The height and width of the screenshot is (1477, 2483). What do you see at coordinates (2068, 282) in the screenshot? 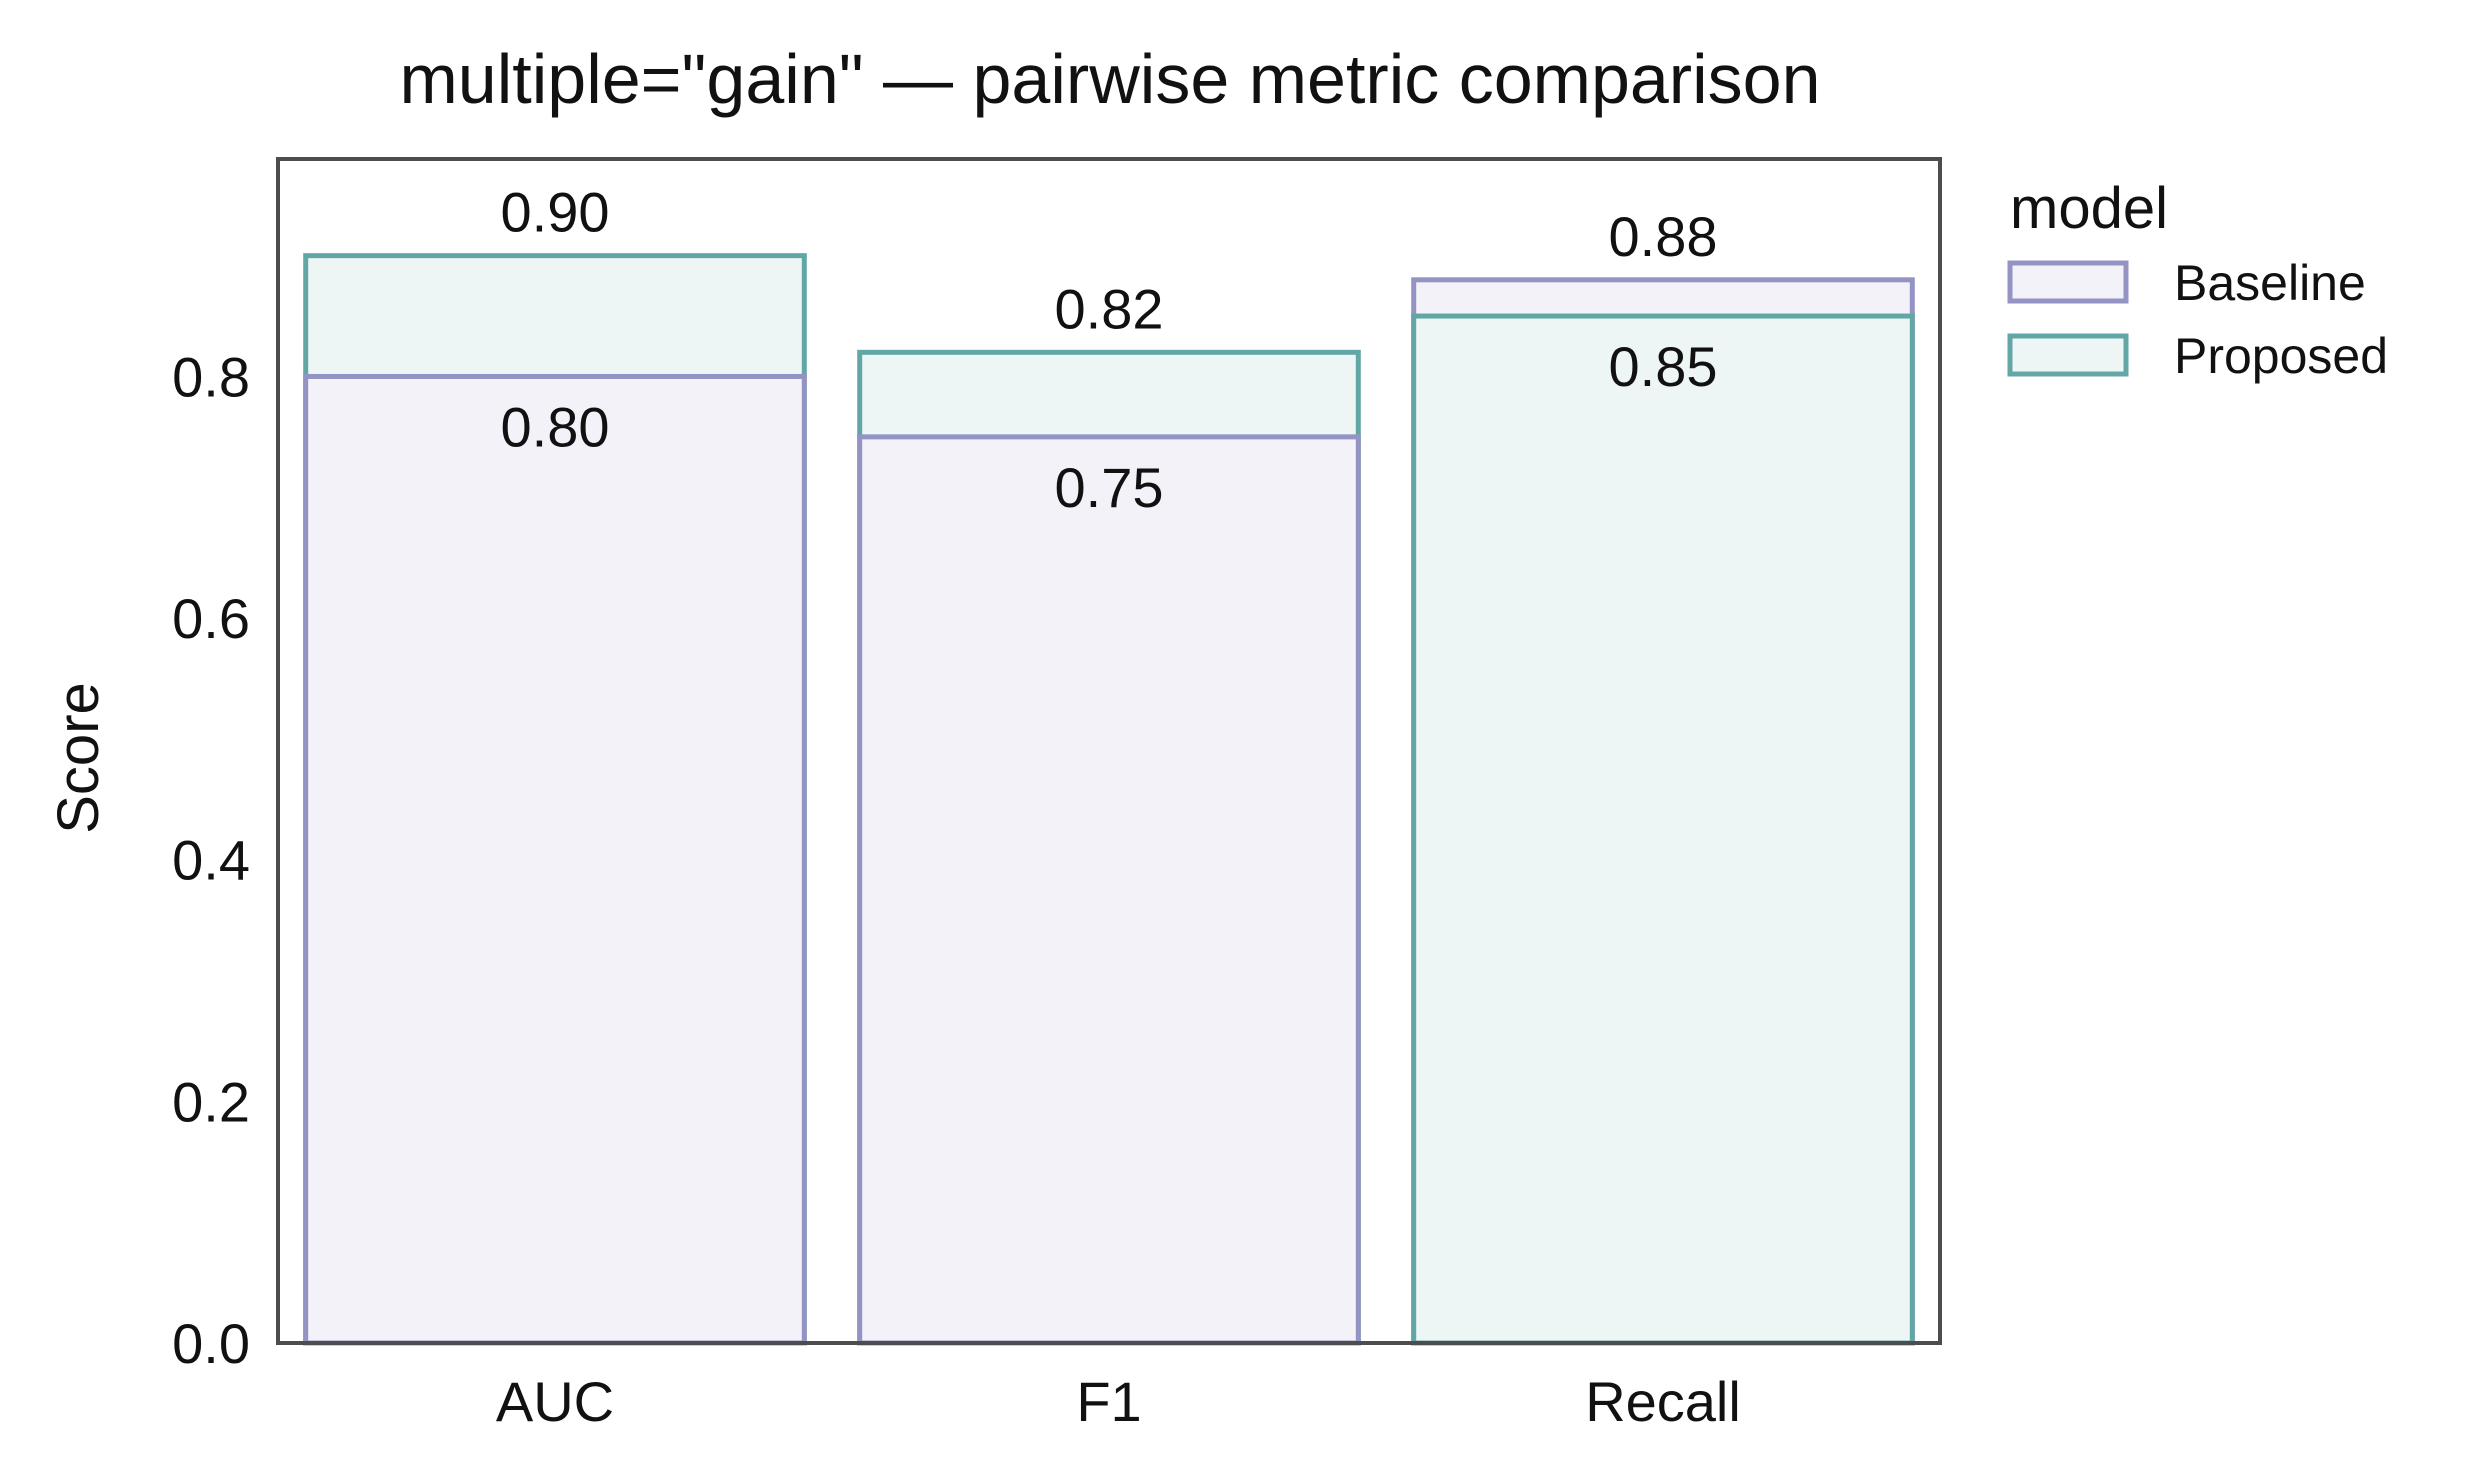
I see `legend-swatch-baseline` at bounding box center [2068, 282].